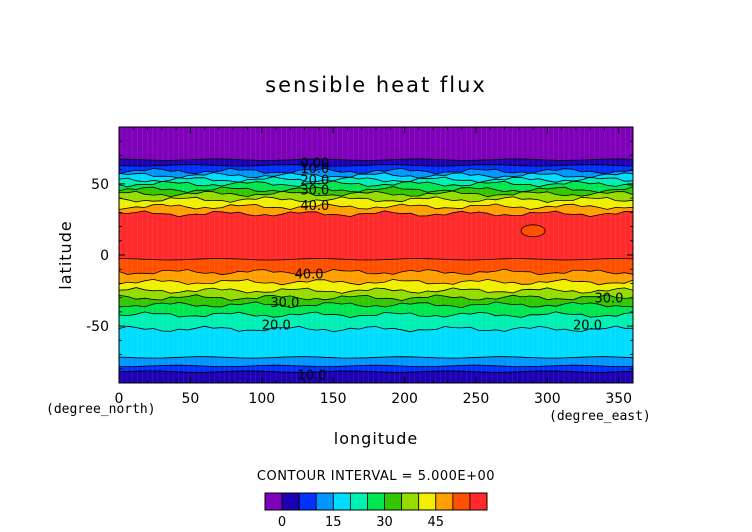 This screenshot has width=752, height=532. I want to click on colorbar-tick-label: 15, so click(333, 522).